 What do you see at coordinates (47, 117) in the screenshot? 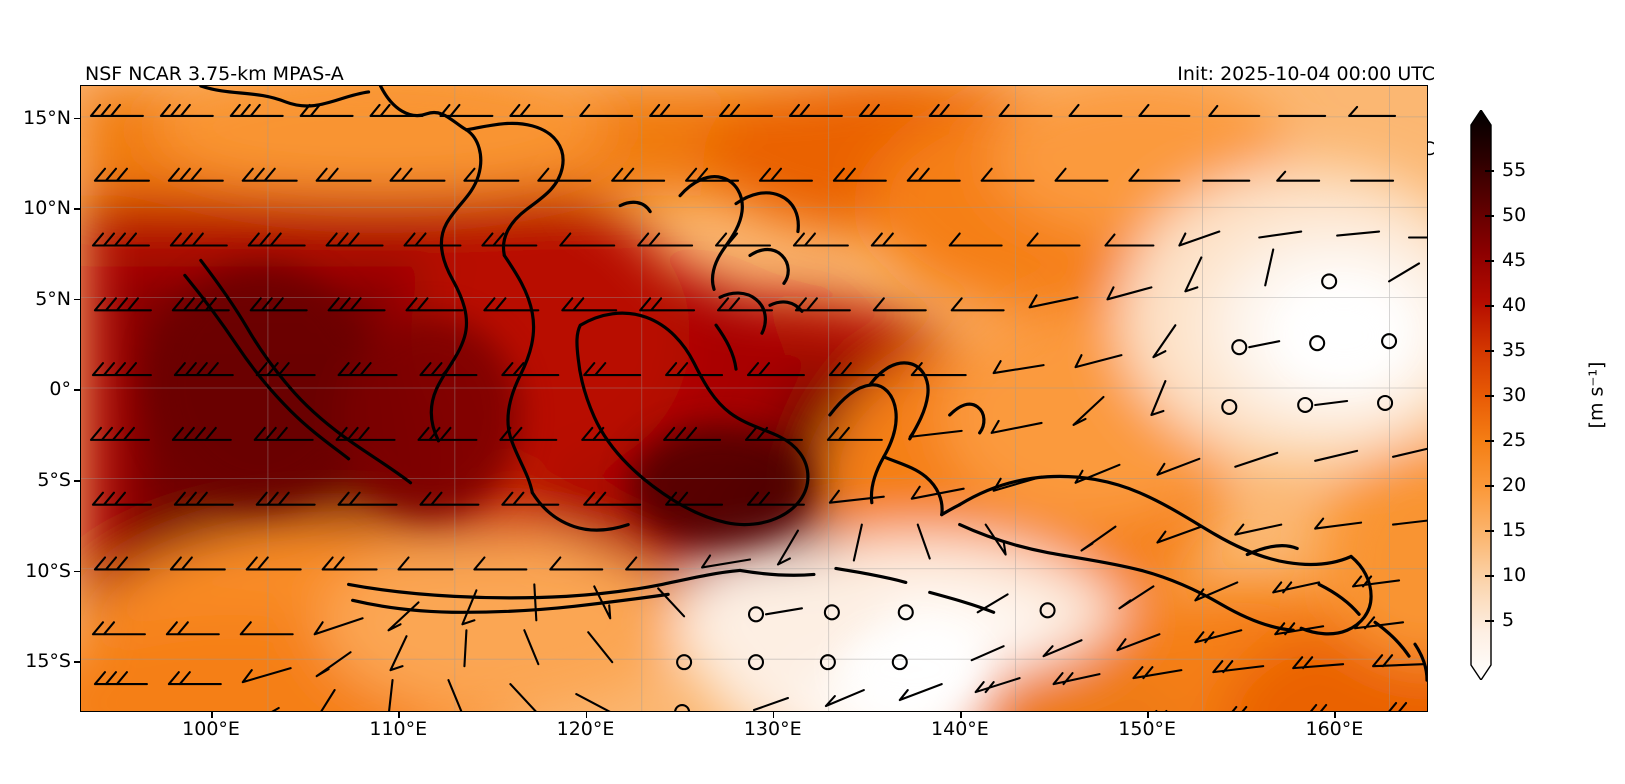
I see `latitude-tick-label: 15°N` at bounding box center [47, 117].